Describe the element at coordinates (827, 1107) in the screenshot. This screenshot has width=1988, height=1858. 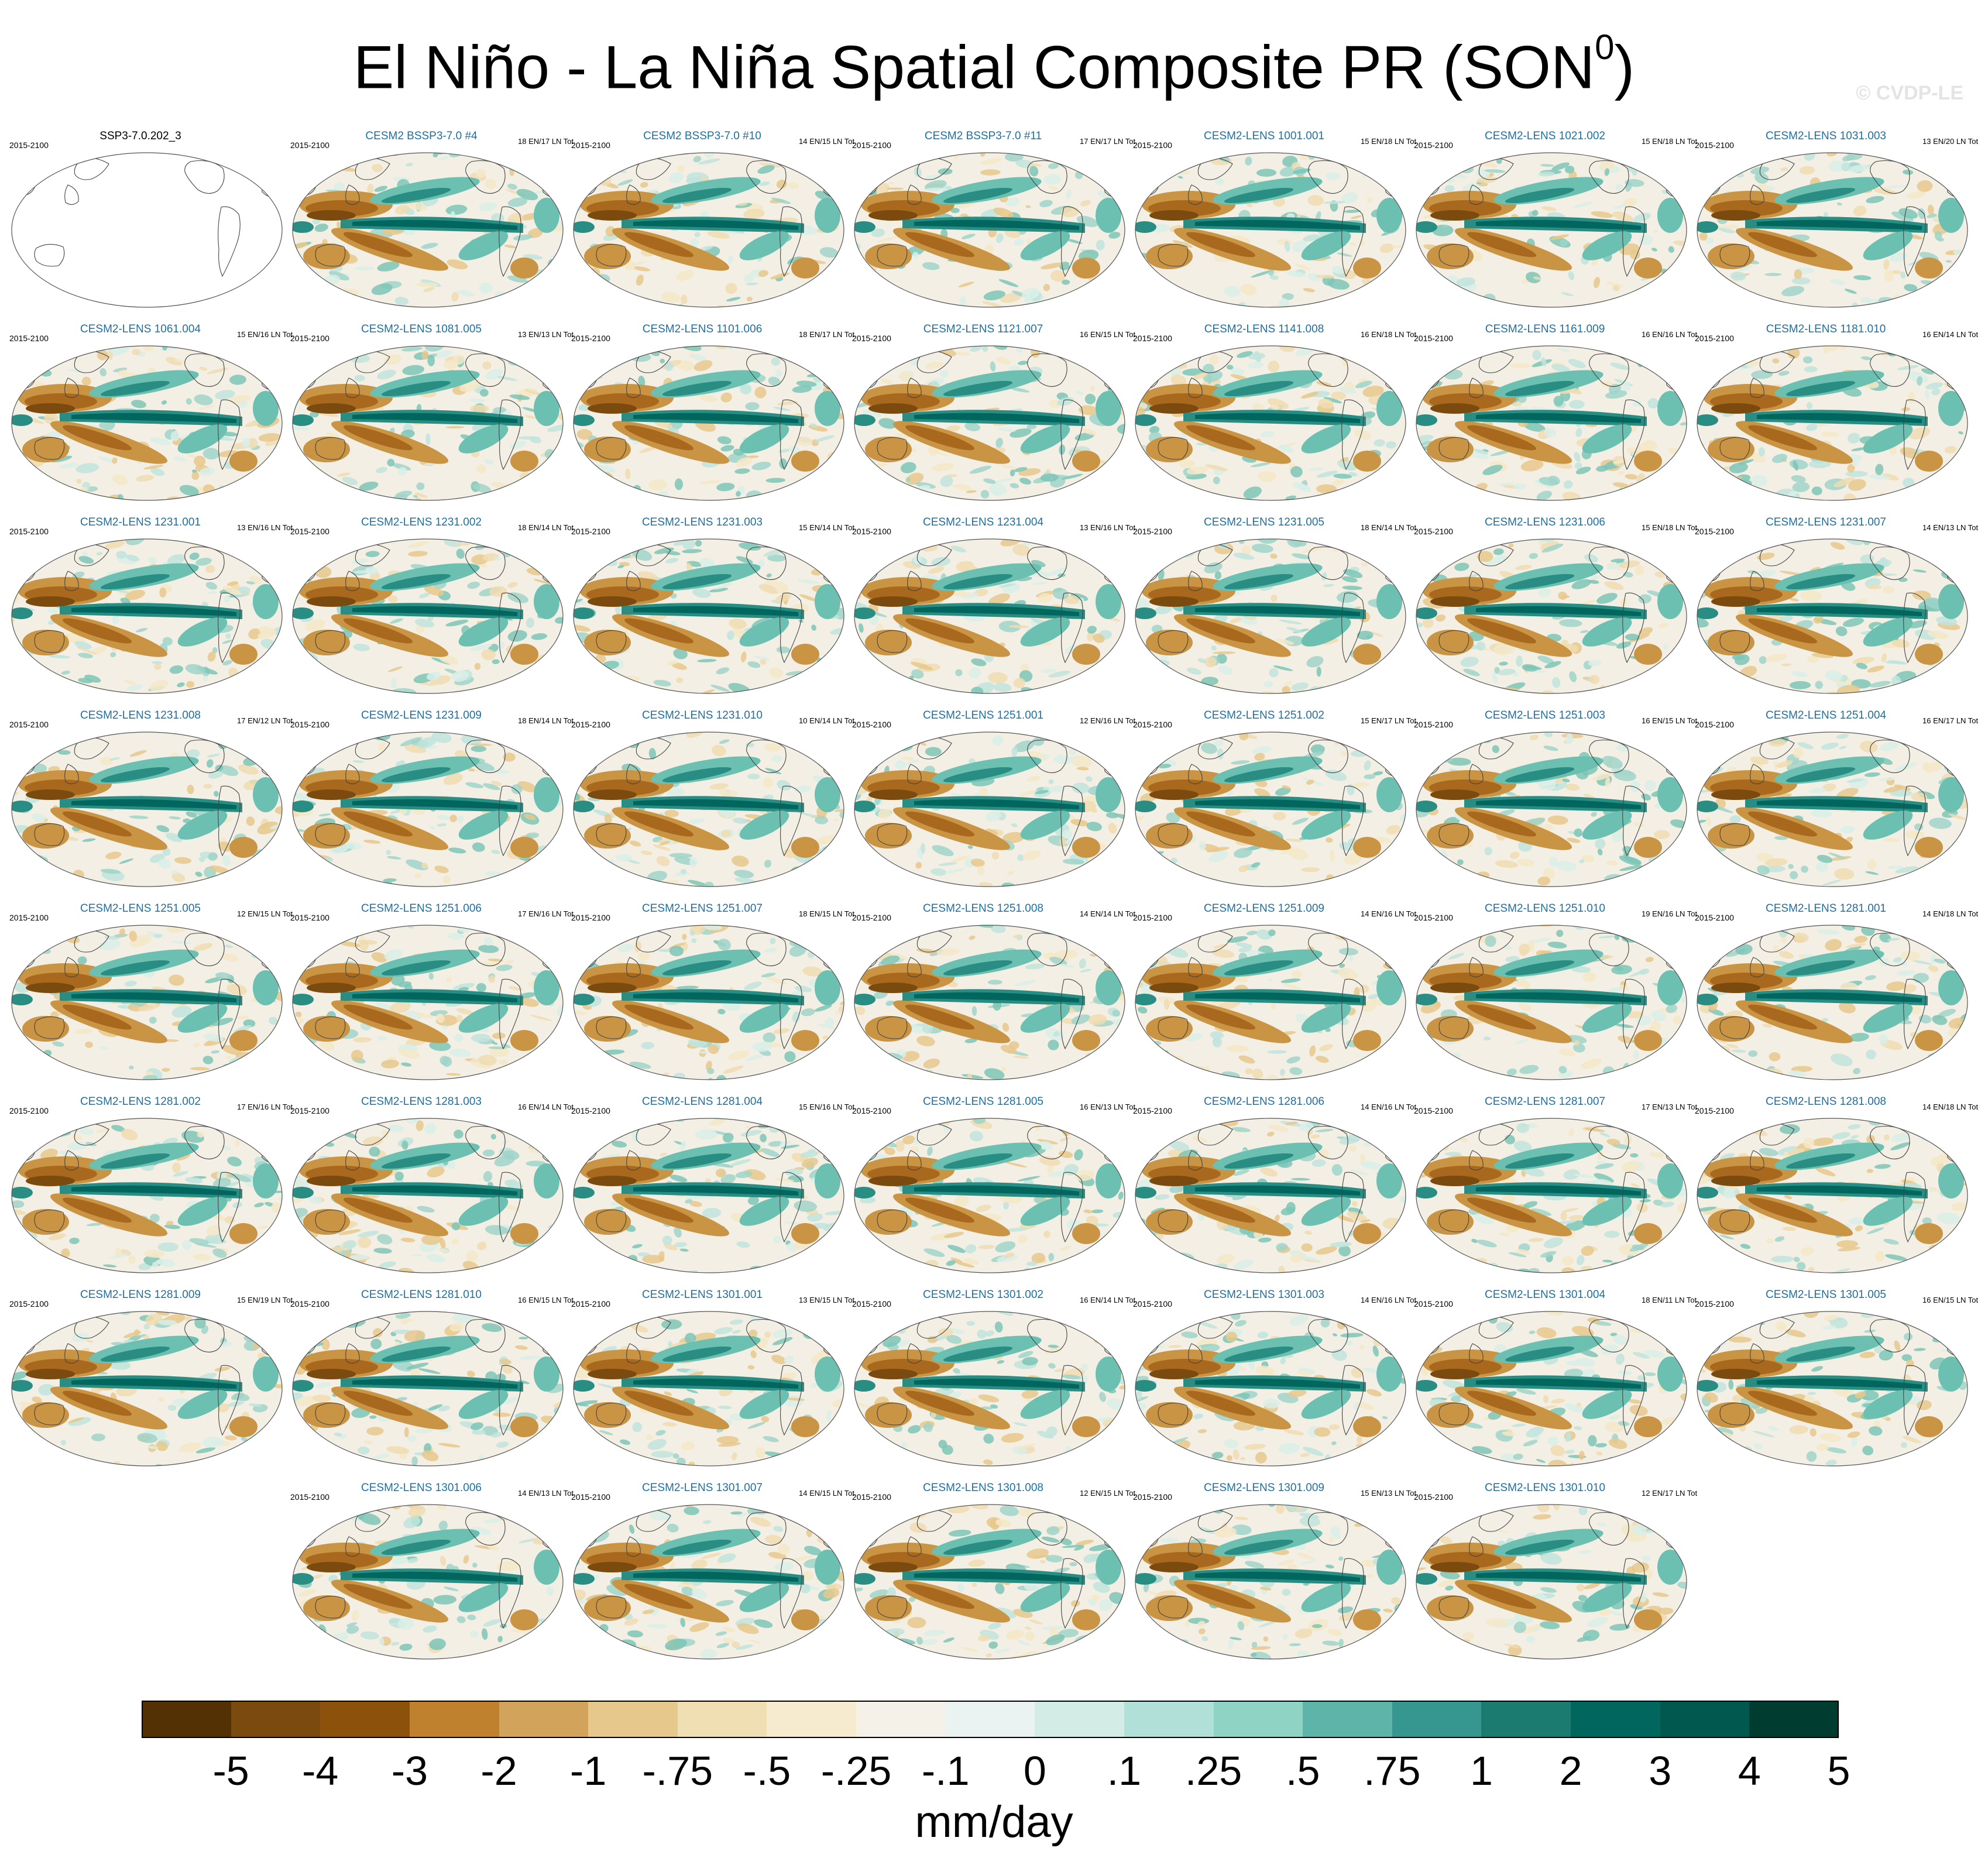
I see `panel-event-counts: 15 EN/16 LN Tot` at that location.